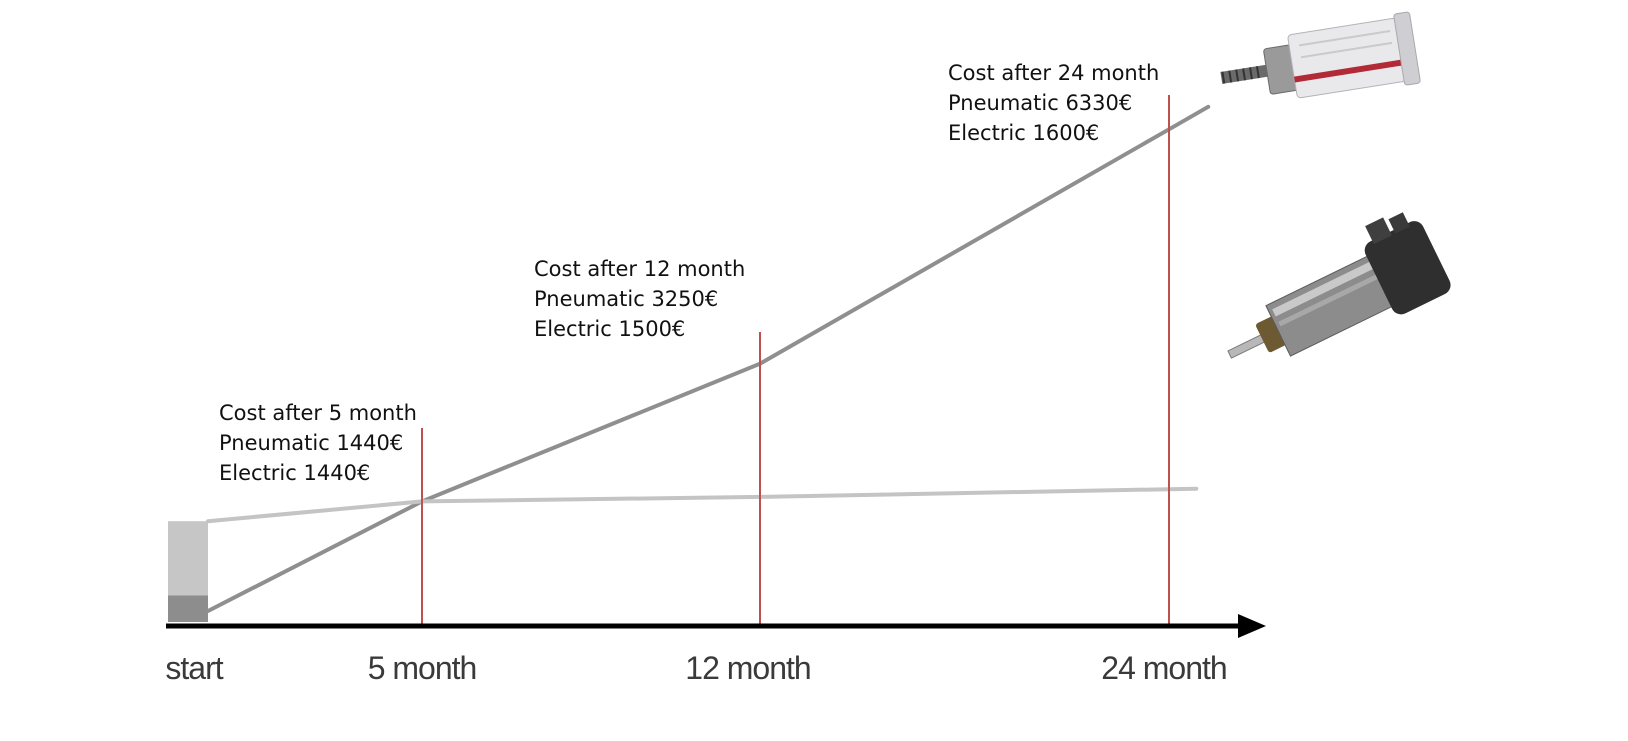 This screenshot has height=741, width=1628. What do you see at coordinates (1252, 626) in the screenshot?
I see `x-axis-arrow` at bounding box center [1252, 626].